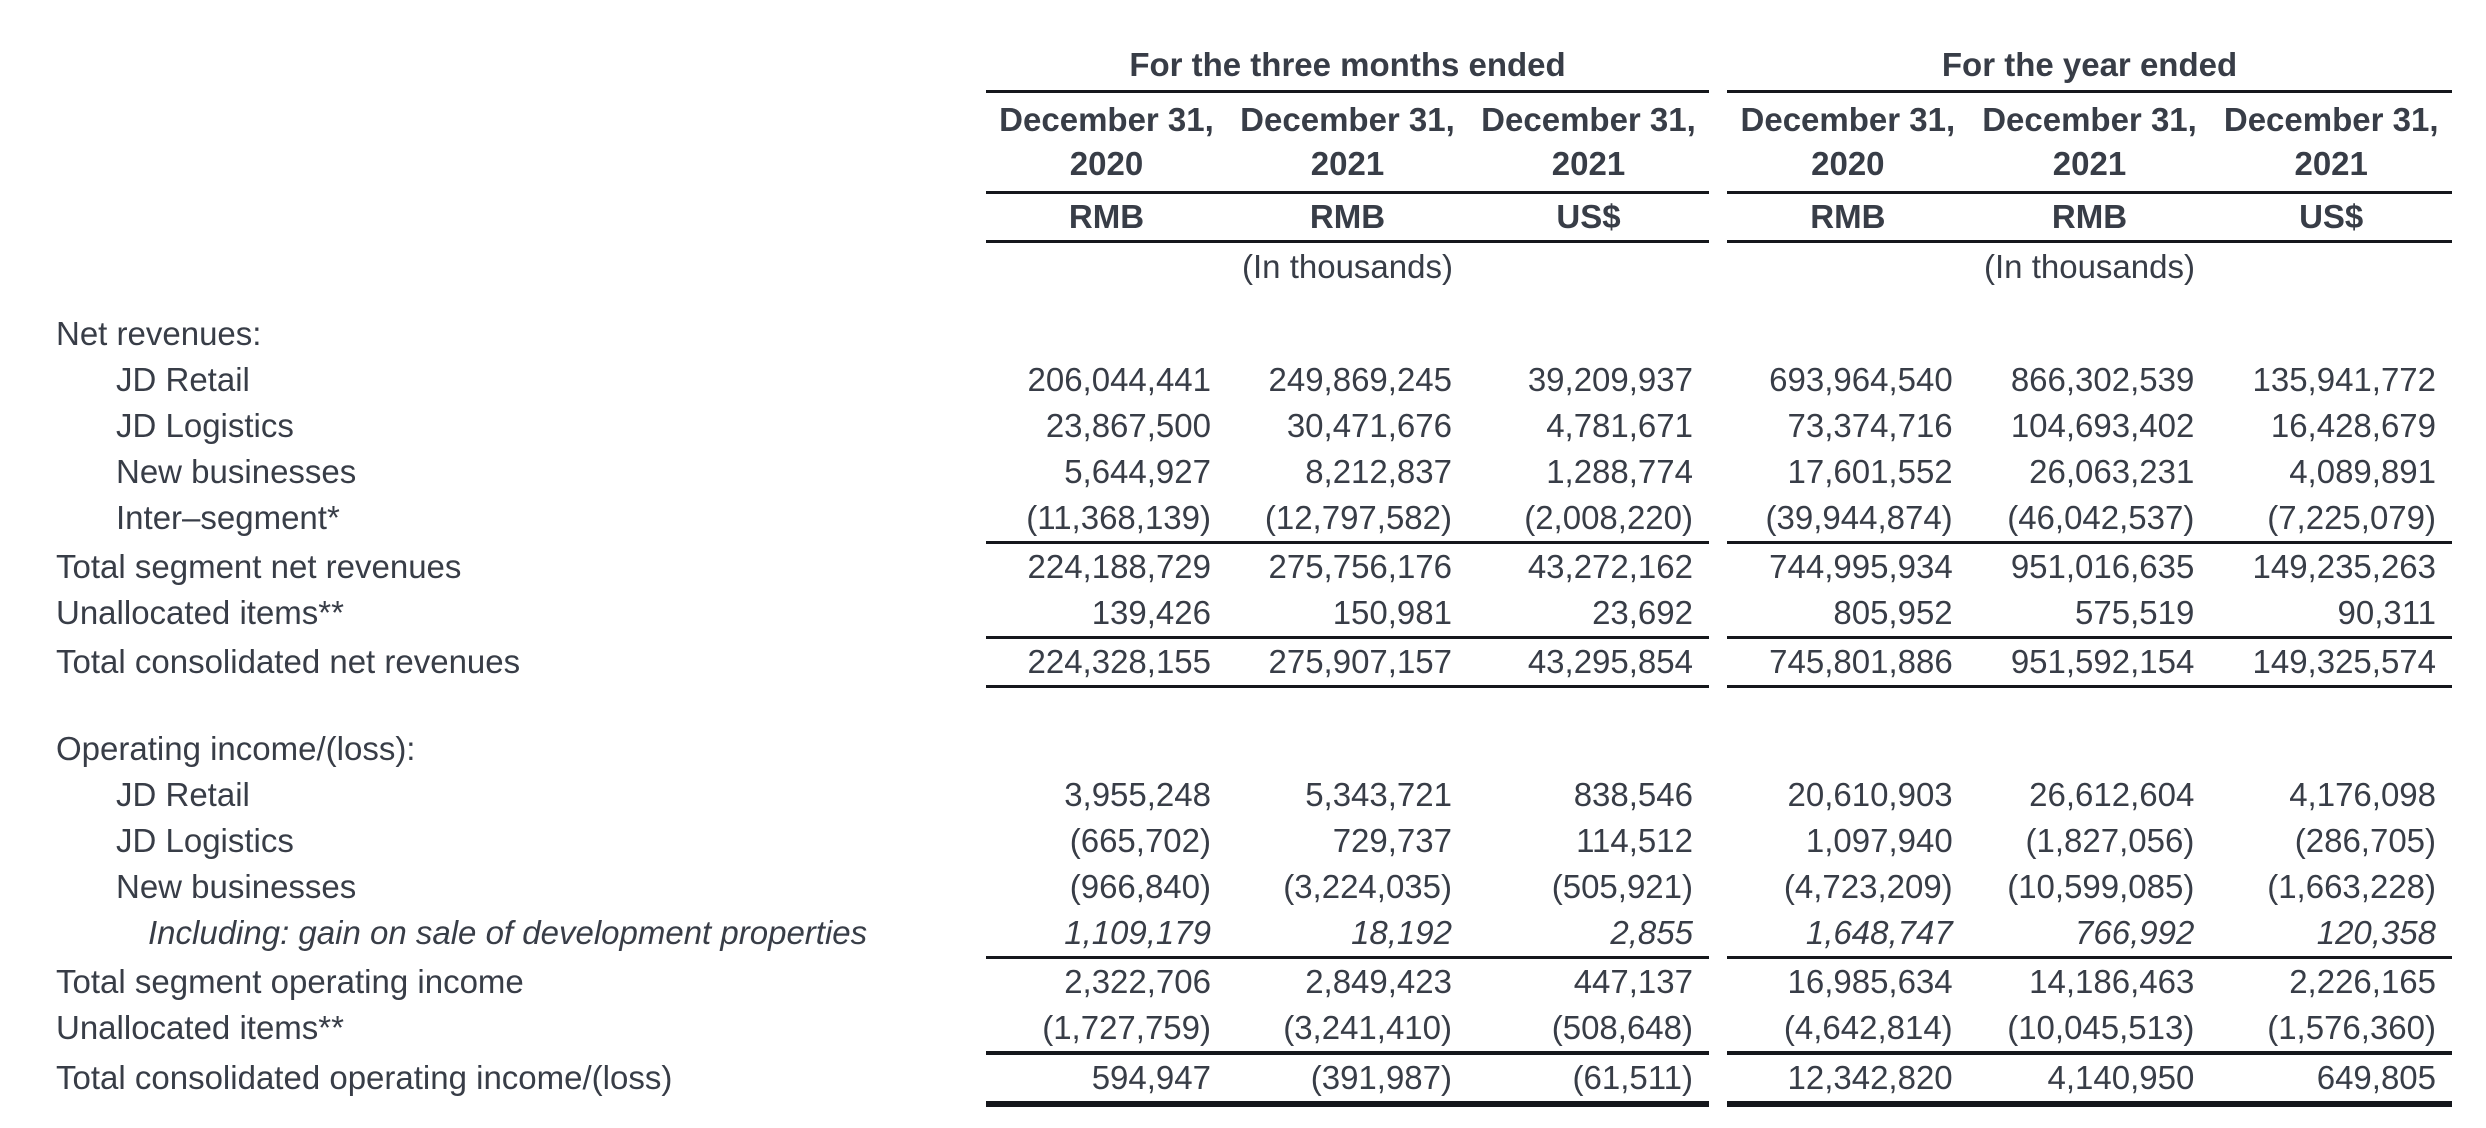  Describe the element at coordinates (1619, 471) in the screenshot. I see `value-cell: 1,288,774` at that location.